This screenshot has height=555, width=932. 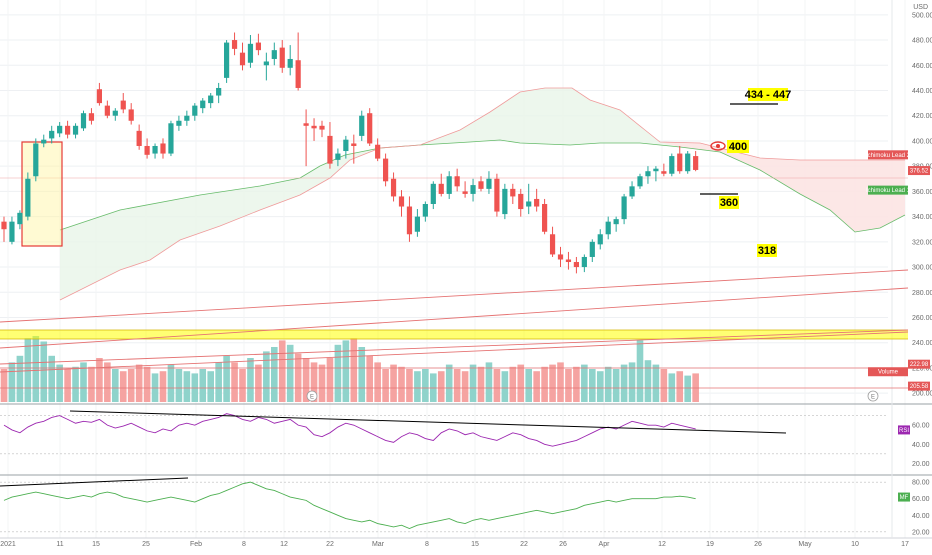 I want to click on rsi-tick-label: 40.00, so click(x=921, y=445).